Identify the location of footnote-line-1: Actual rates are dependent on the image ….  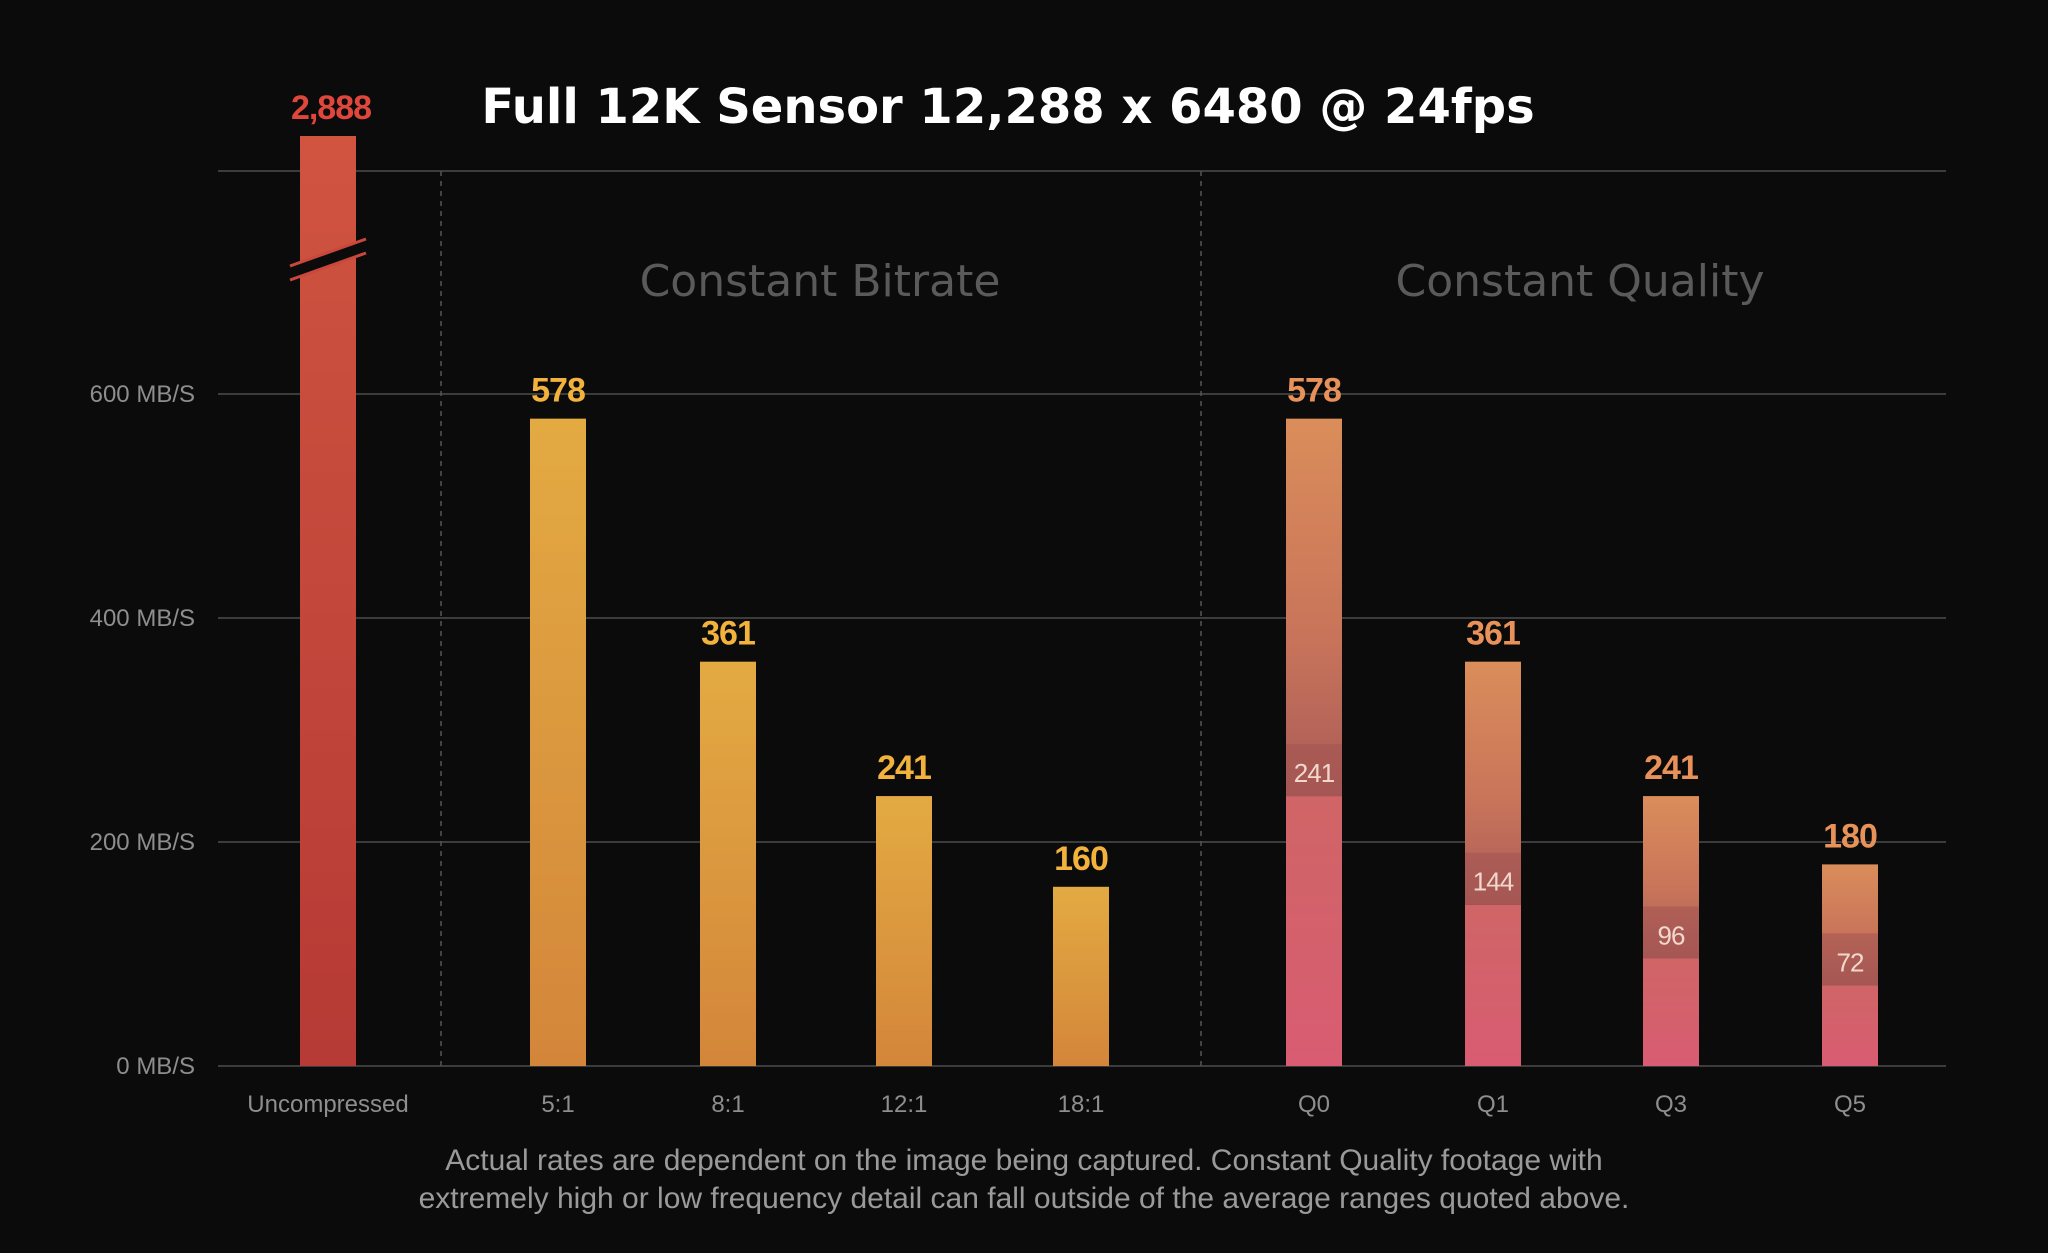
(1024, 1160).